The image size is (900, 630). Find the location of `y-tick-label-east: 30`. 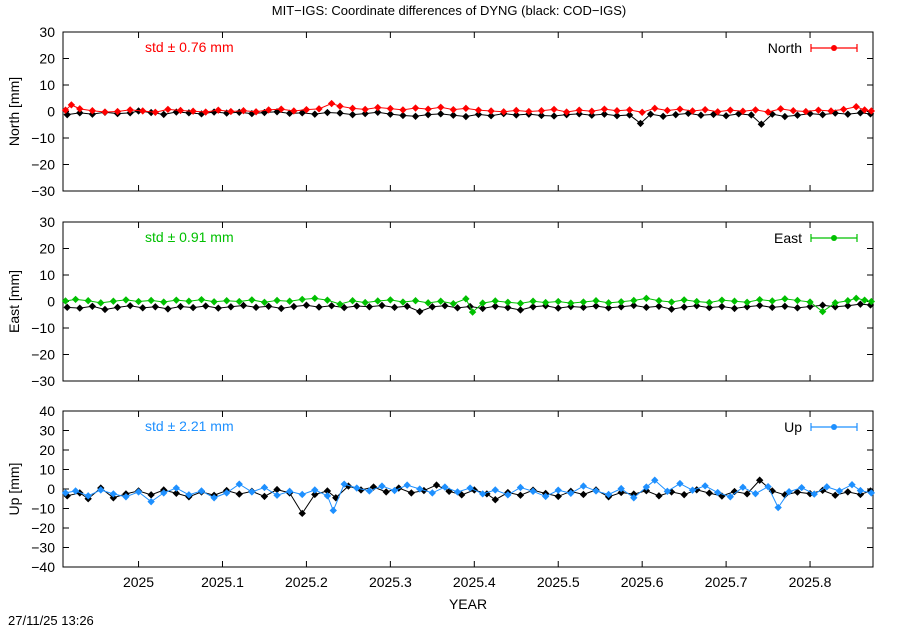

y-tick-label-east: 30 is located at coordinates (47, 222).